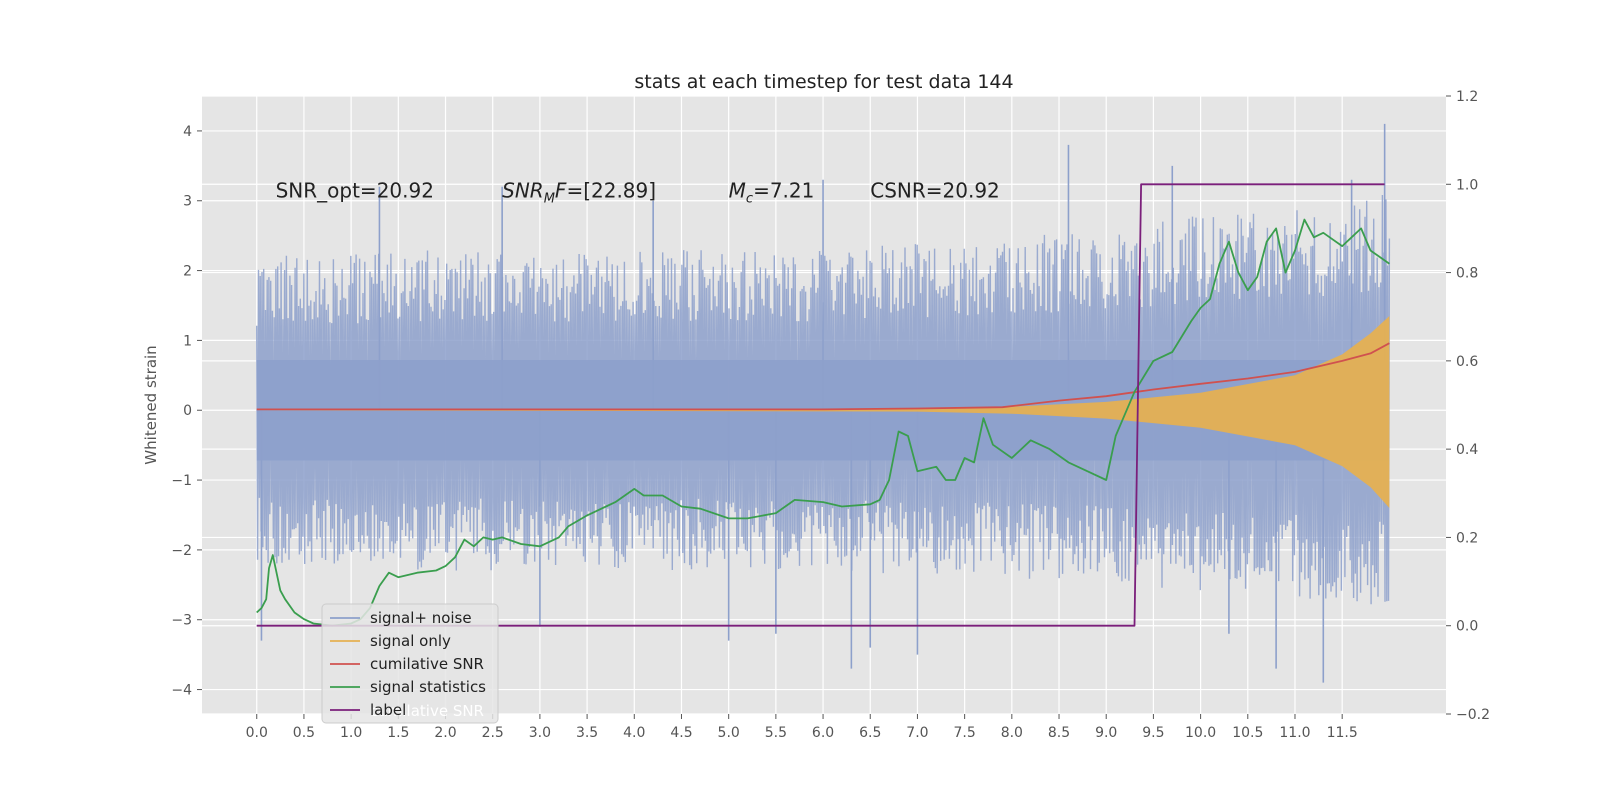 The width and height of the screenshot is (1600, 800). I want to click on x-tick-label: 8.0, so click(1012, 733).